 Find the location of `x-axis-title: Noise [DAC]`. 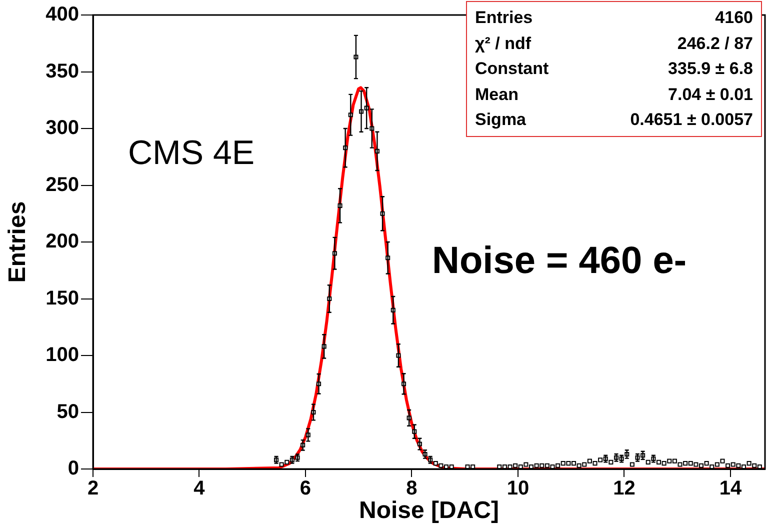

x-axis-title: Noise [DAC] is located at coordinates (429, 510).